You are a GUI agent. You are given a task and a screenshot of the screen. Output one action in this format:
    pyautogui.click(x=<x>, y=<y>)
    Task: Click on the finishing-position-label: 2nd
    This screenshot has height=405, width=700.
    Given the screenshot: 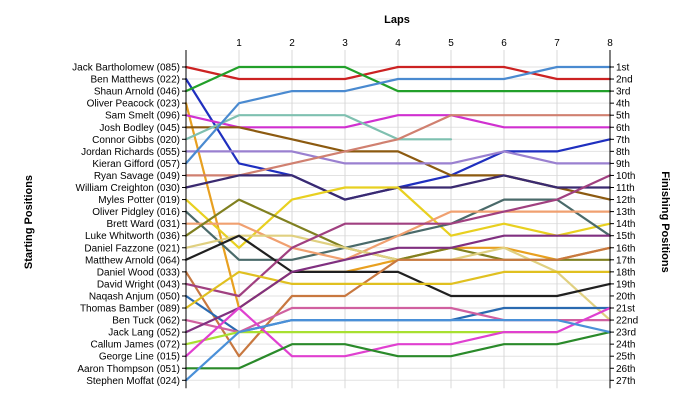 What is the action you would take?
    pyautogui.click(x=624, y=80)
    